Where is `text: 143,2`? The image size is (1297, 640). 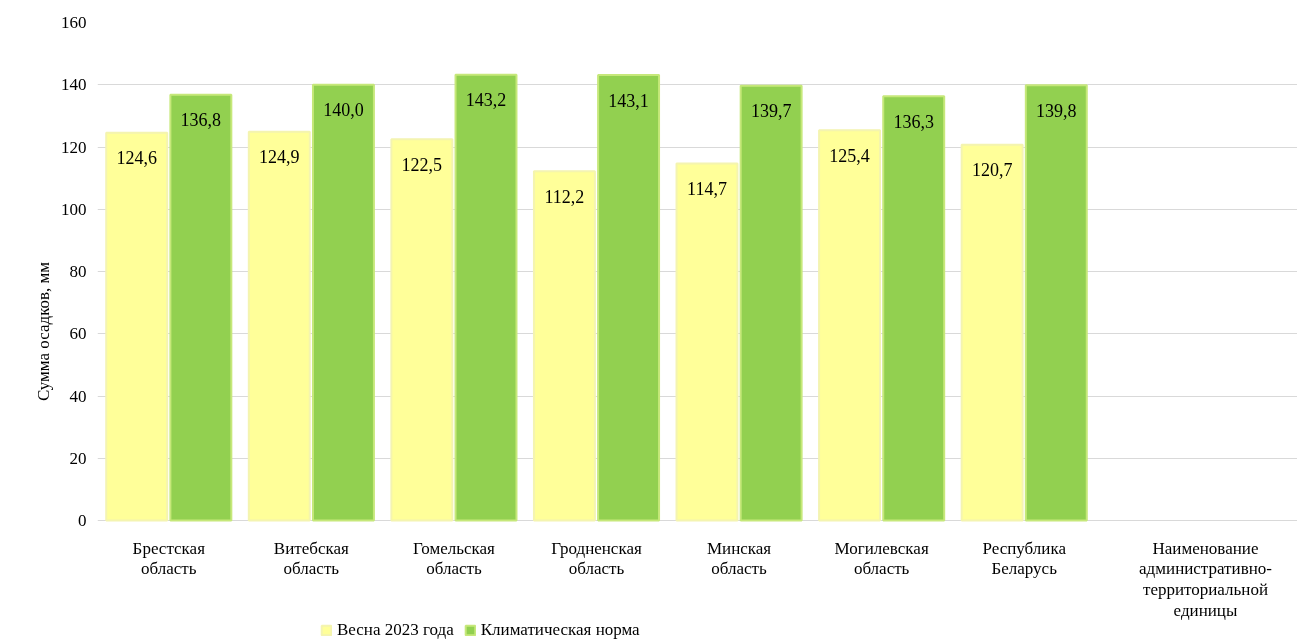
text: 143,2 is located at coordinates (486, 100).